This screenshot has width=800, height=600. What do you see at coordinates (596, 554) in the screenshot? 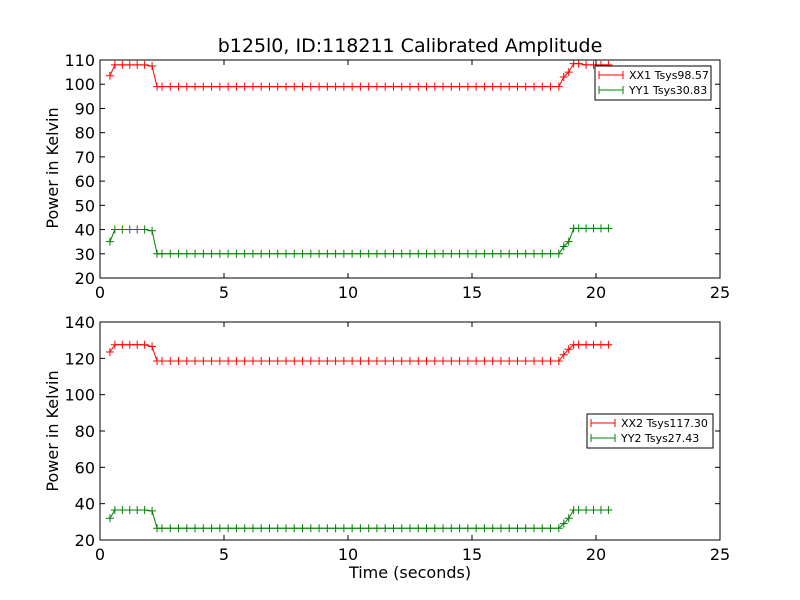
I see `bottom-x-tick-label: 20` at bounding box center [596, 554].